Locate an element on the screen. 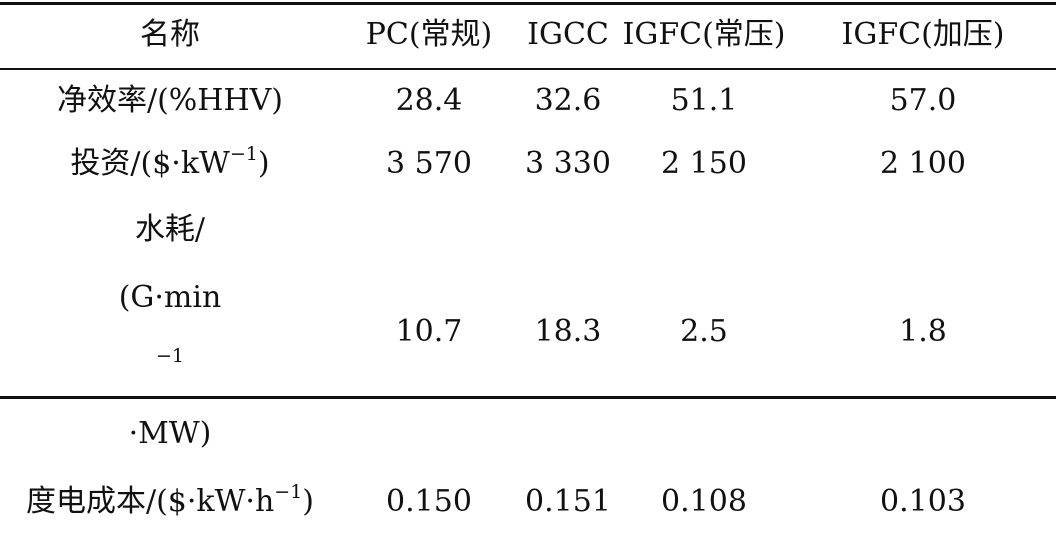 The height and width of the screenshot is (535, 1056). row-label-water-line2-sup: −1 is located at coordinates (169, 356).